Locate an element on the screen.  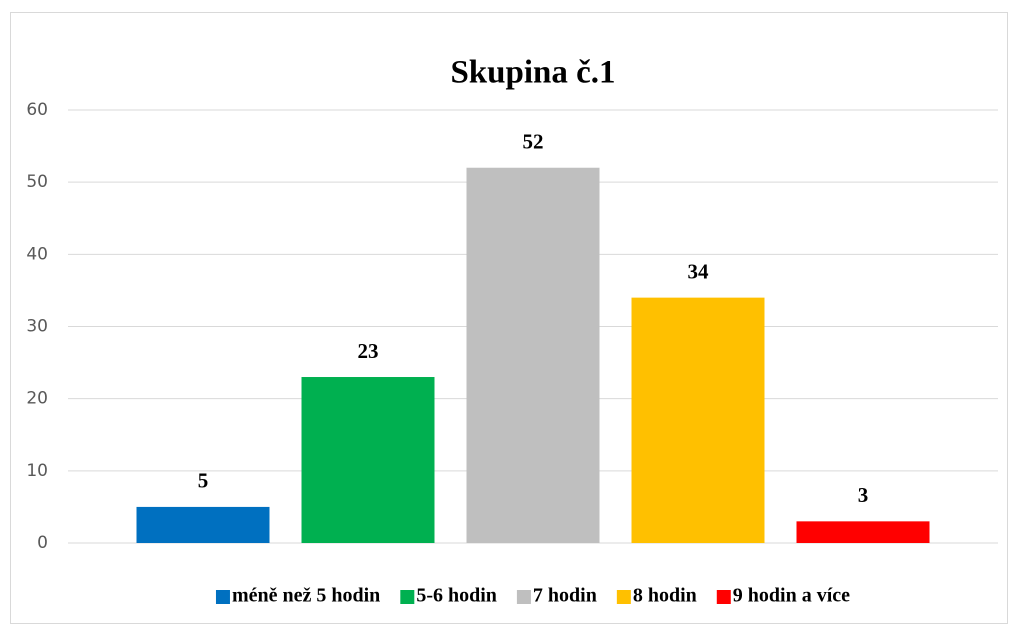
legend-label: 7 hodin is located at coordinates (565, 596).